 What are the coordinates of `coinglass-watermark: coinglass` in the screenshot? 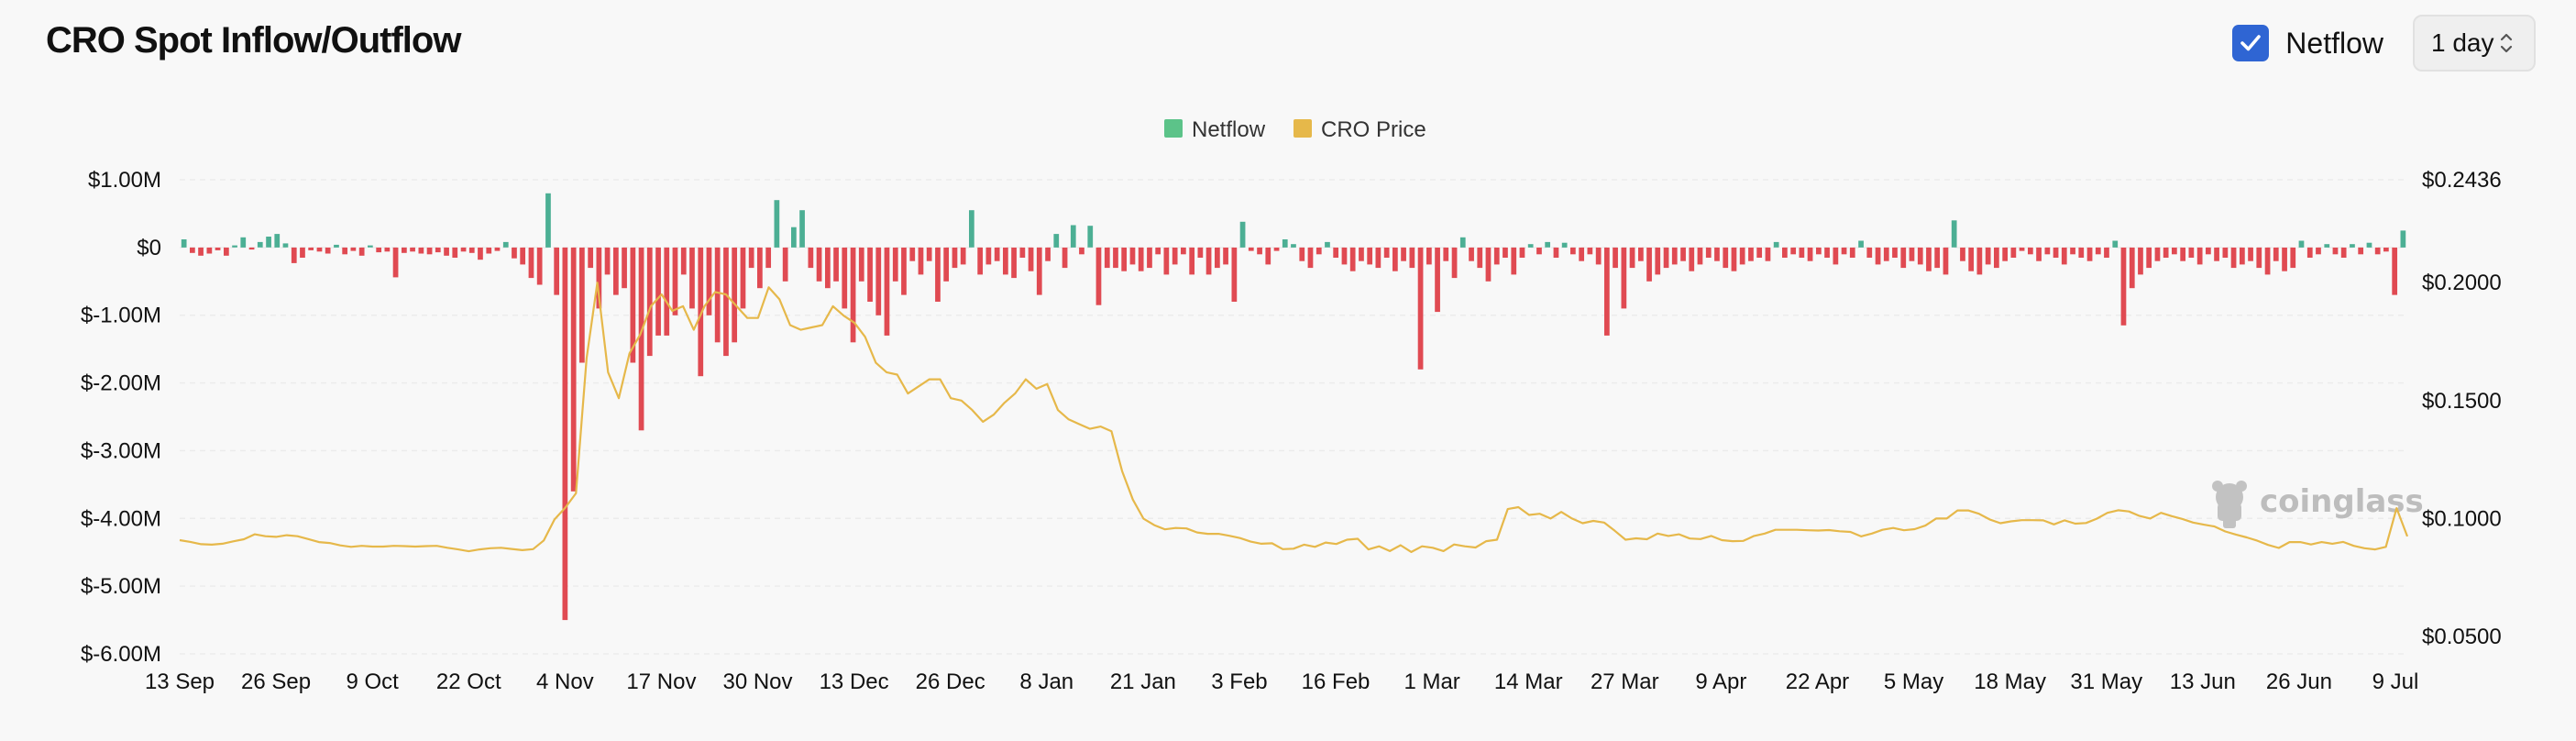 It's located at (2318, 505).